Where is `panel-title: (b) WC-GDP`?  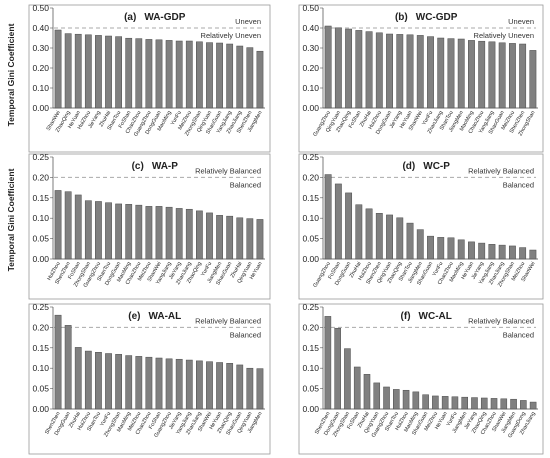 panel-title: (b) WC-GDP is located at coordinates (426, 17).